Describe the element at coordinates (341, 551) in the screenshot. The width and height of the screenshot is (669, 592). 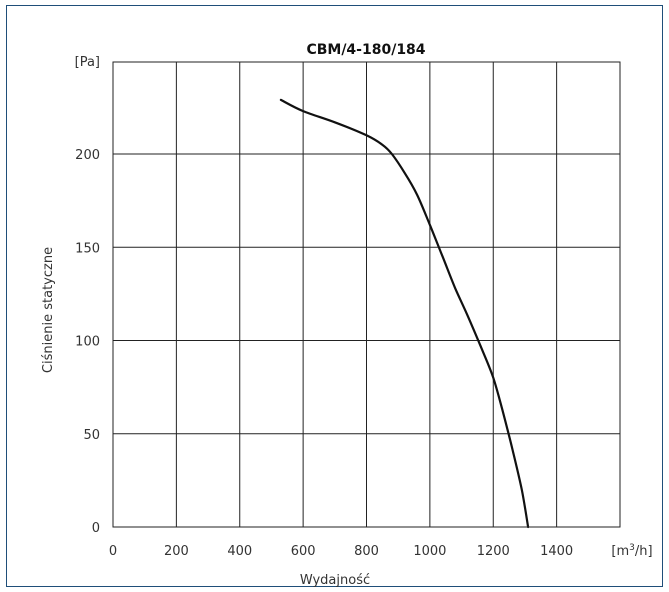
I see `x-tick-labels: 0 200 400 600 800 1000 1200 1400` at that location.